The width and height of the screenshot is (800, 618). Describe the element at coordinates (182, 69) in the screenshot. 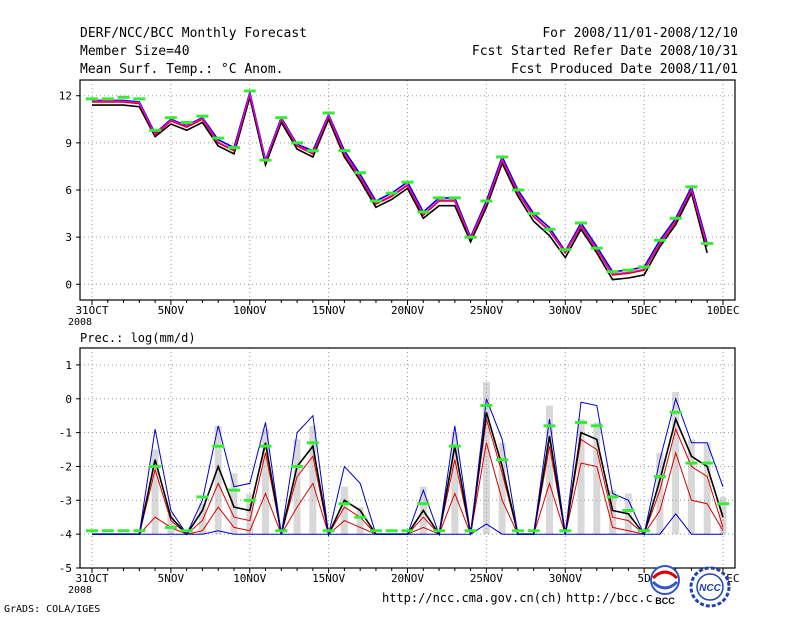

I see `header-left-line-3: Mean Surf. Temp.: °C Anom.` at that location.